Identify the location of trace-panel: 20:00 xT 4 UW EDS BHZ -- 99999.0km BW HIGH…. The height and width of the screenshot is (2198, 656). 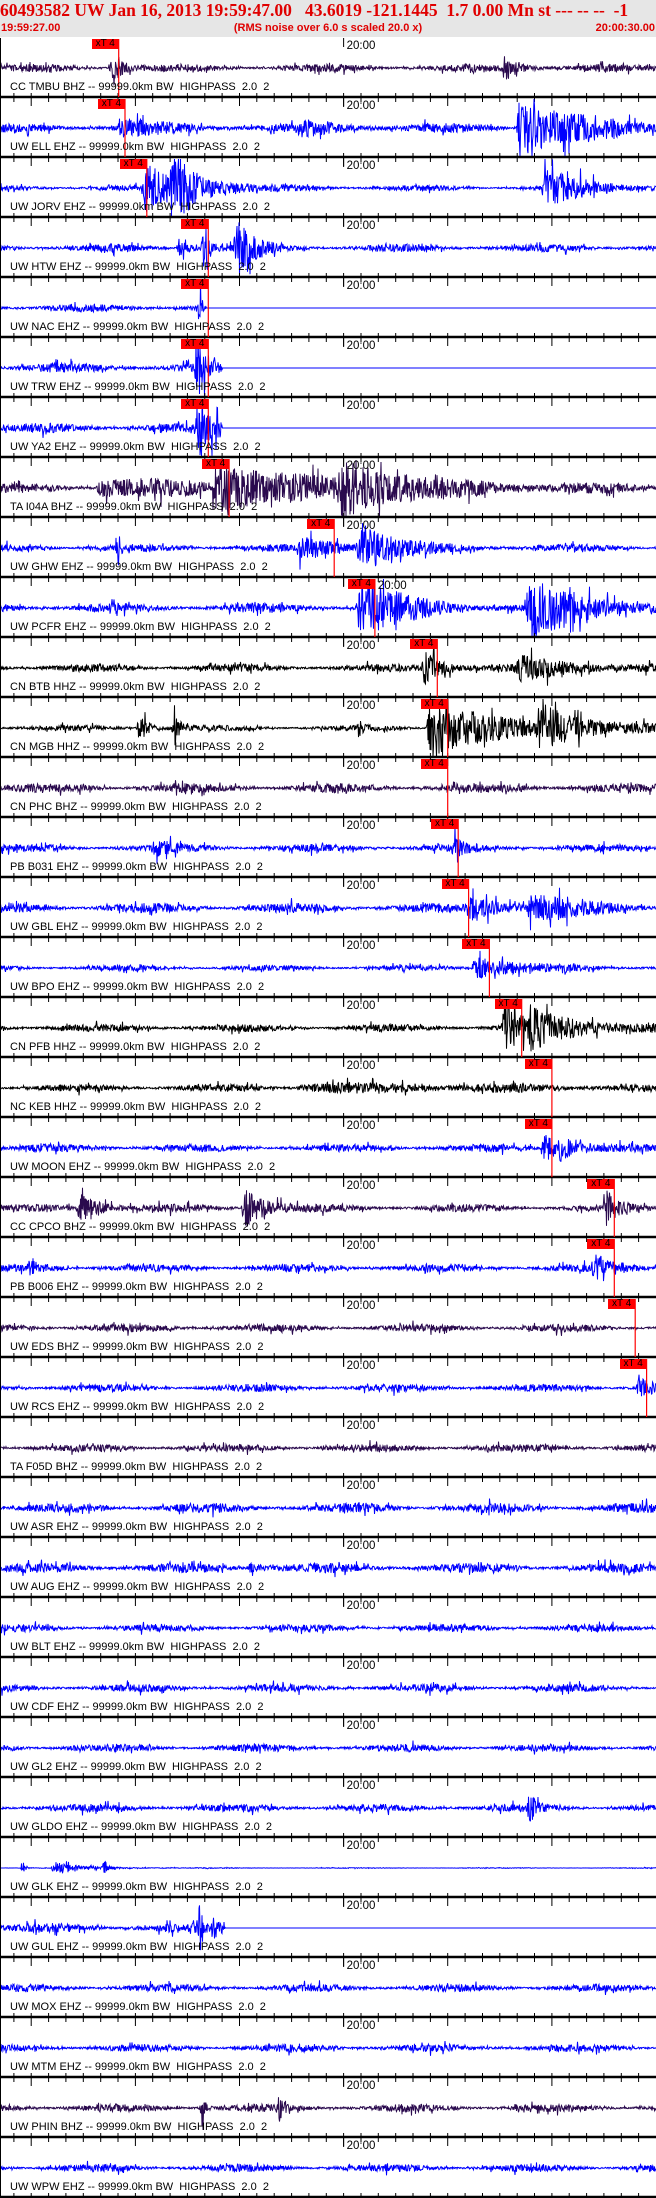
(328, 1332).